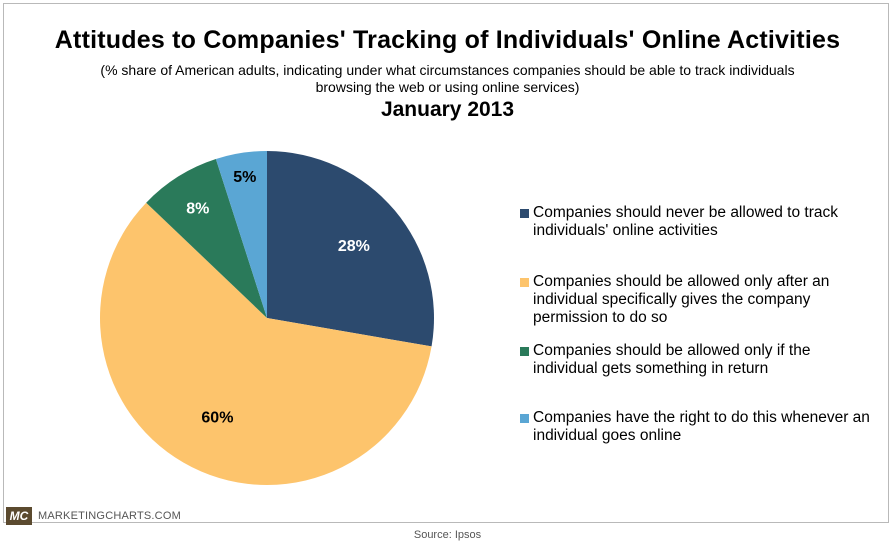 The height and width of the screenshot is (545, 895). What do you see at coordinates (354, 246) in the screenshot?
I see `pie-slice-label: 28%` at bounding box center [354, 246].